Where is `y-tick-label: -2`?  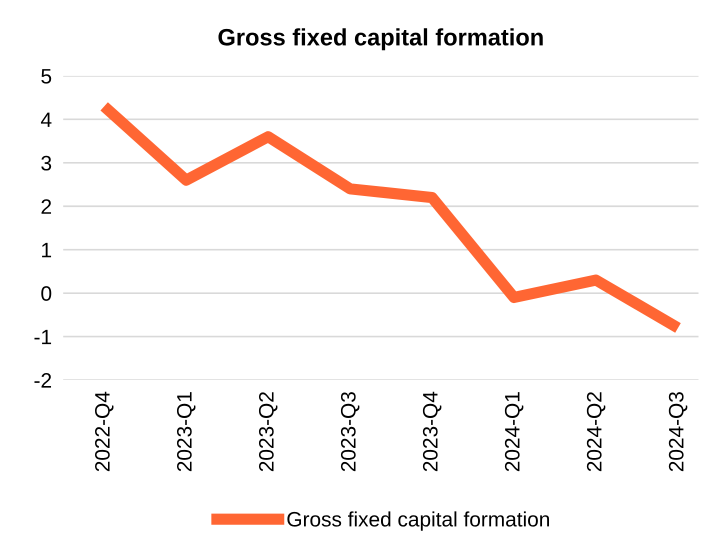
y-tick-label: -2 is located at coordinates (43, 380).